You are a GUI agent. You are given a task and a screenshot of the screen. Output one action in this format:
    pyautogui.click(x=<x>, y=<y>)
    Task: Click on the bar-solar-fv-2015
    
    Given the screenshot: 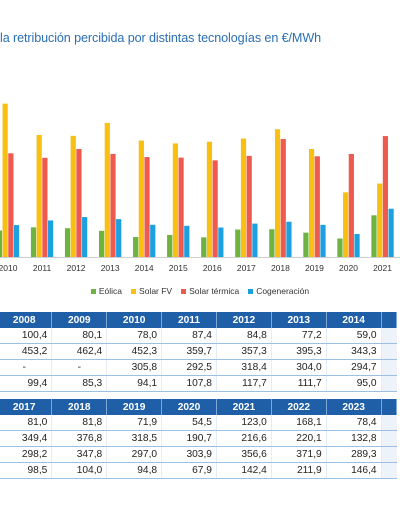 What is the action you would take?
    pyautogui.click(x=175, y=200)
    